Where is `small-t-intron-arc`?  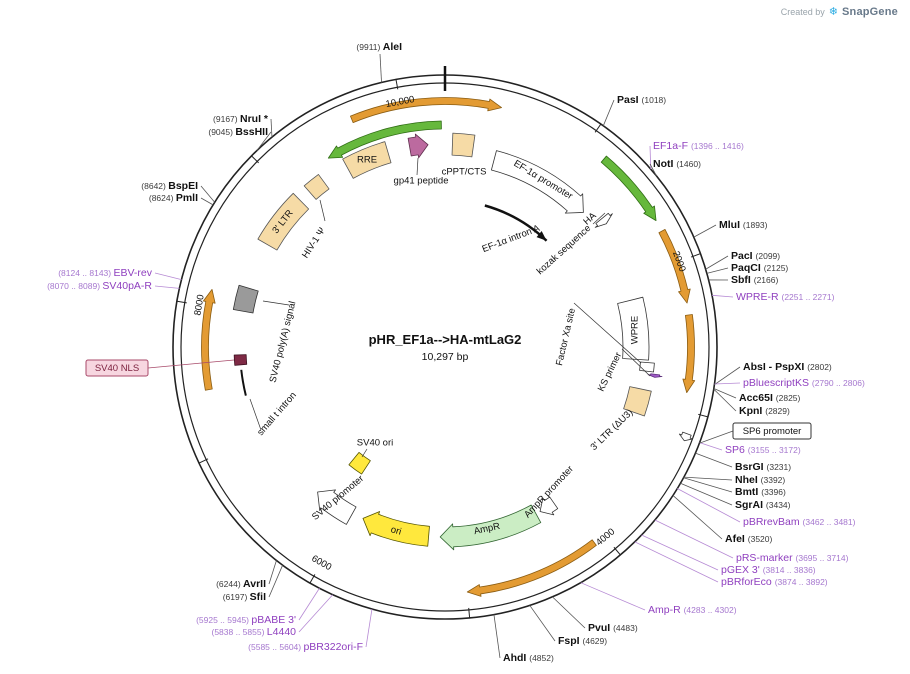
small-t-intron-arc is located at coordinates (243, 382).